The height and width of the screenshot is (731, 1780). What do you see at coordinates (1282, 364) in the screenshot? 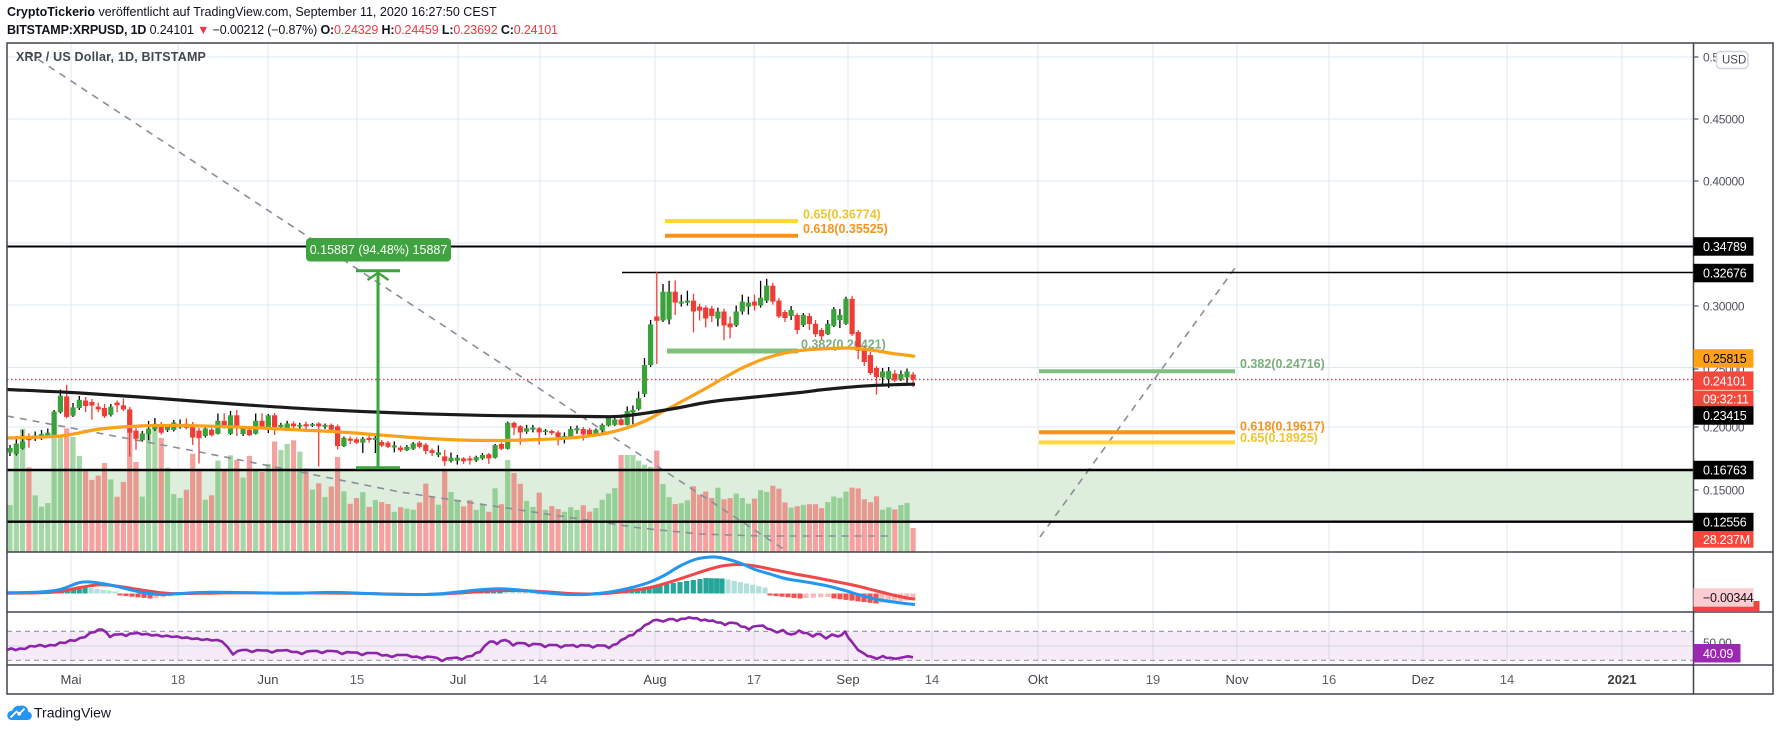
I see `svg-text: 0.382(0.24716)` at bounding box center [1282, 364].